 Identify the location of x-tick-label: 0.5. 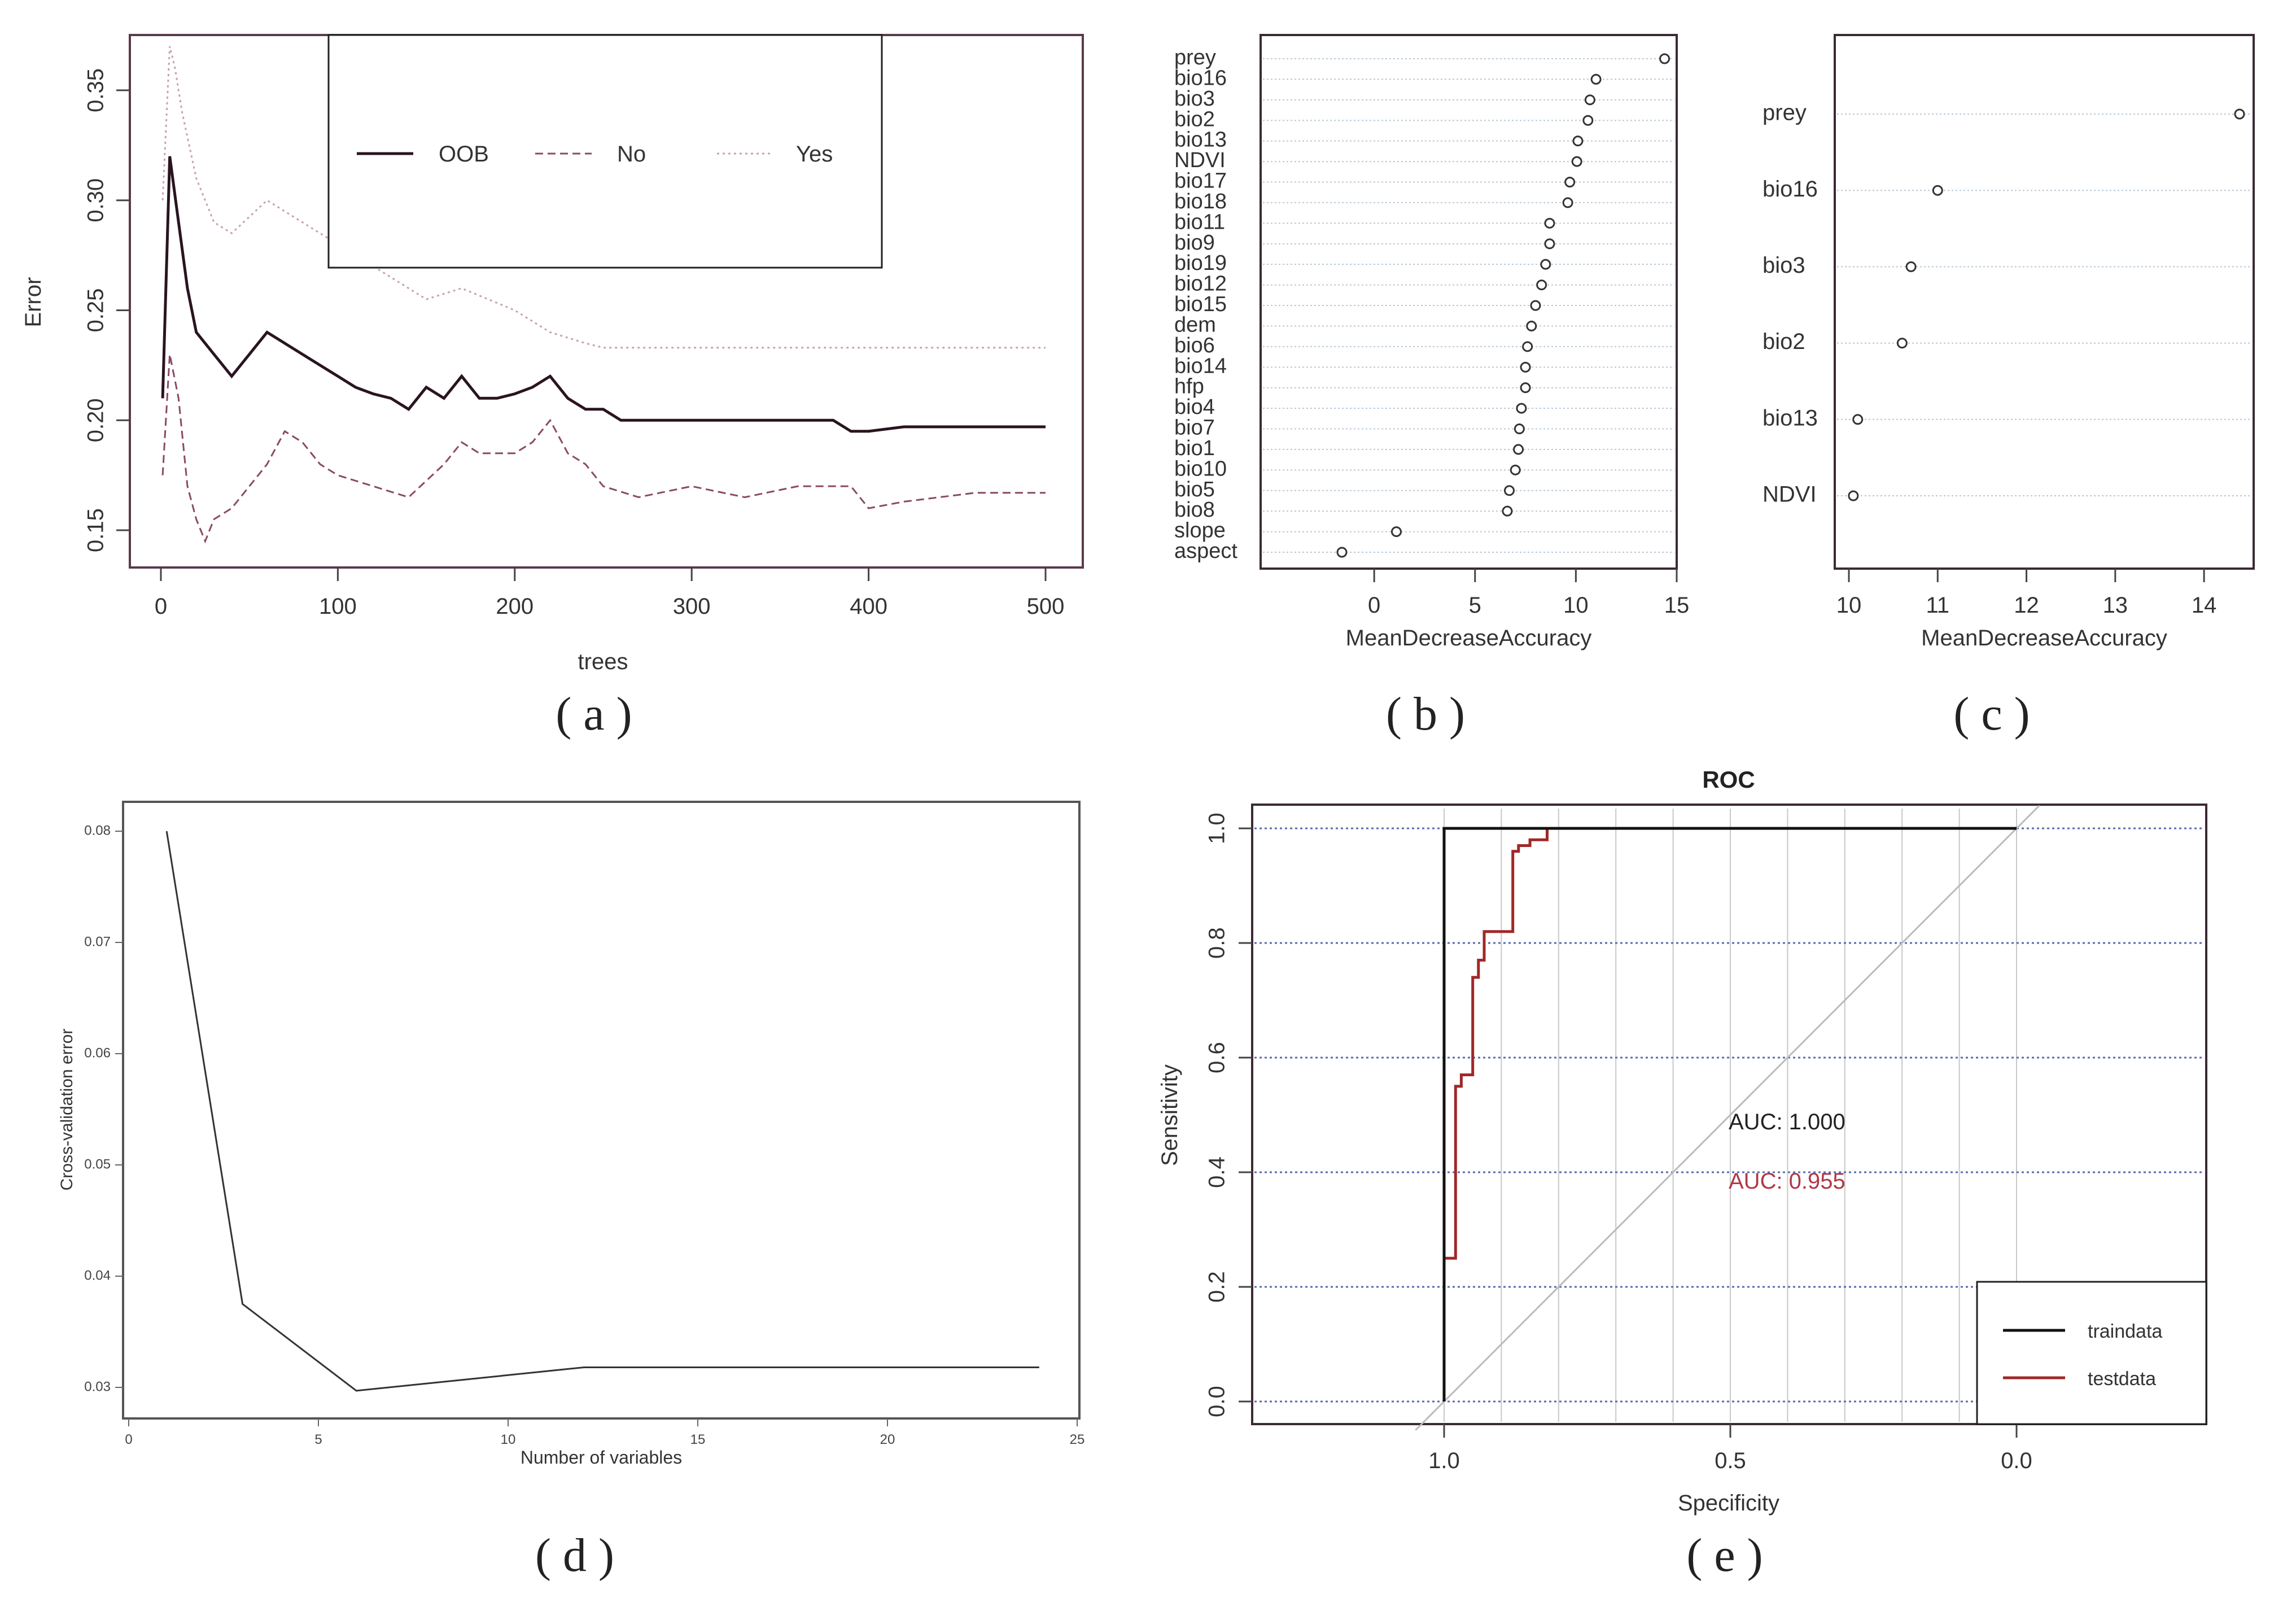
(1730, 1460).